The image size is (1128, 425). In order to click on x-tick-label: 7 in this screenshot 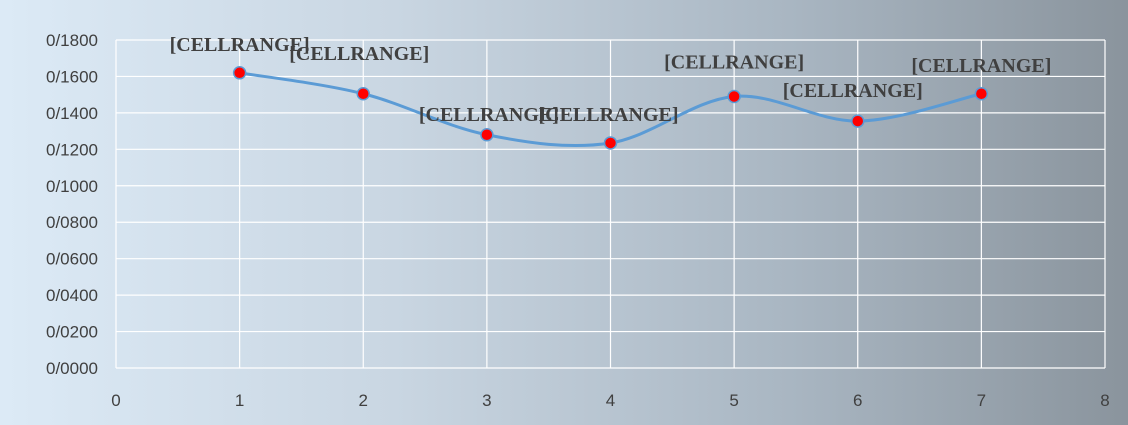, I will do `click(981, 400)`.